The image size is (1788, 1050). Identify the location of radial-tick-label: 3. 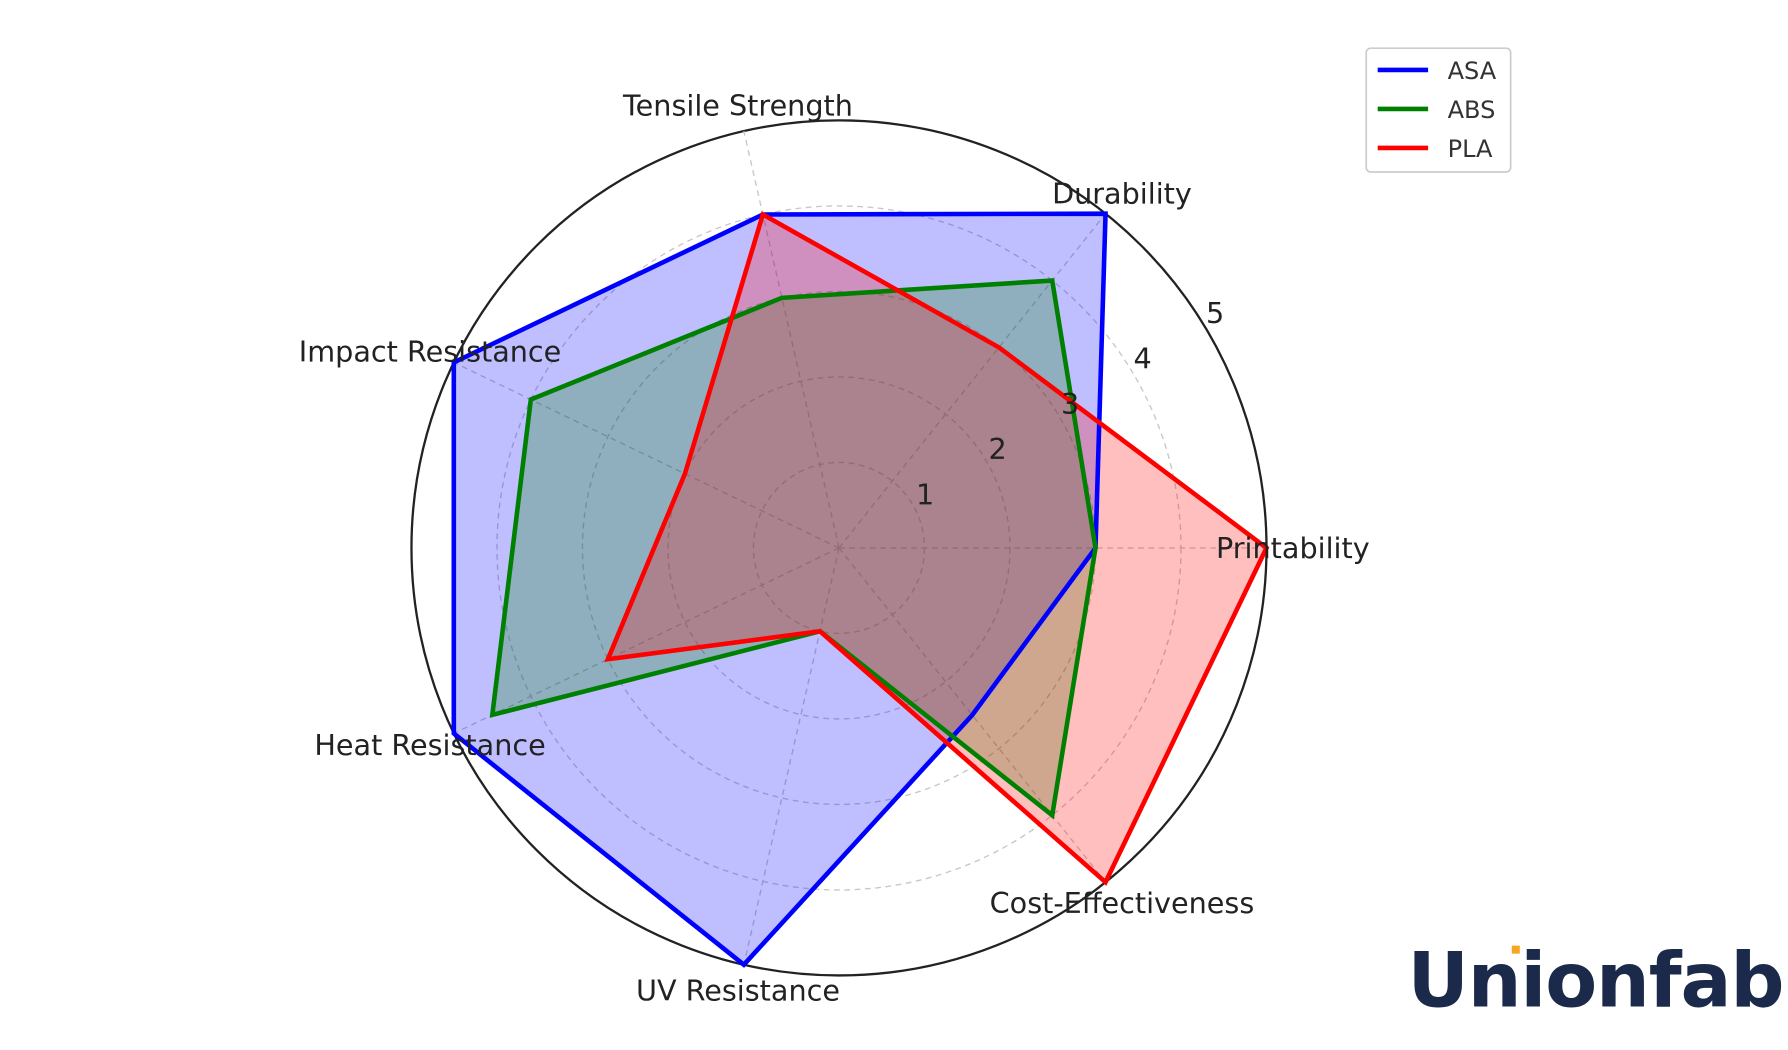
(1070, 404).